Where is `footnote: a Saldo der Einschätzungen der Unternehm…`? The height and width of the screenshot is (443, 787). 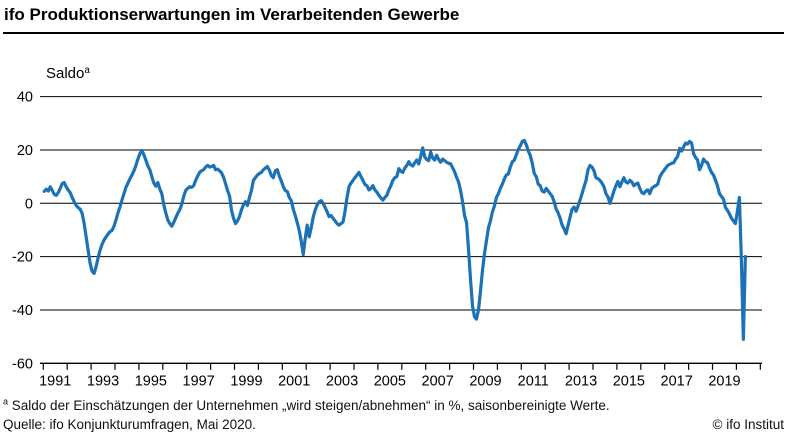
footnote: a Saldo der Einschätzungen der Unternehm… is located at coordinates (306, 404).